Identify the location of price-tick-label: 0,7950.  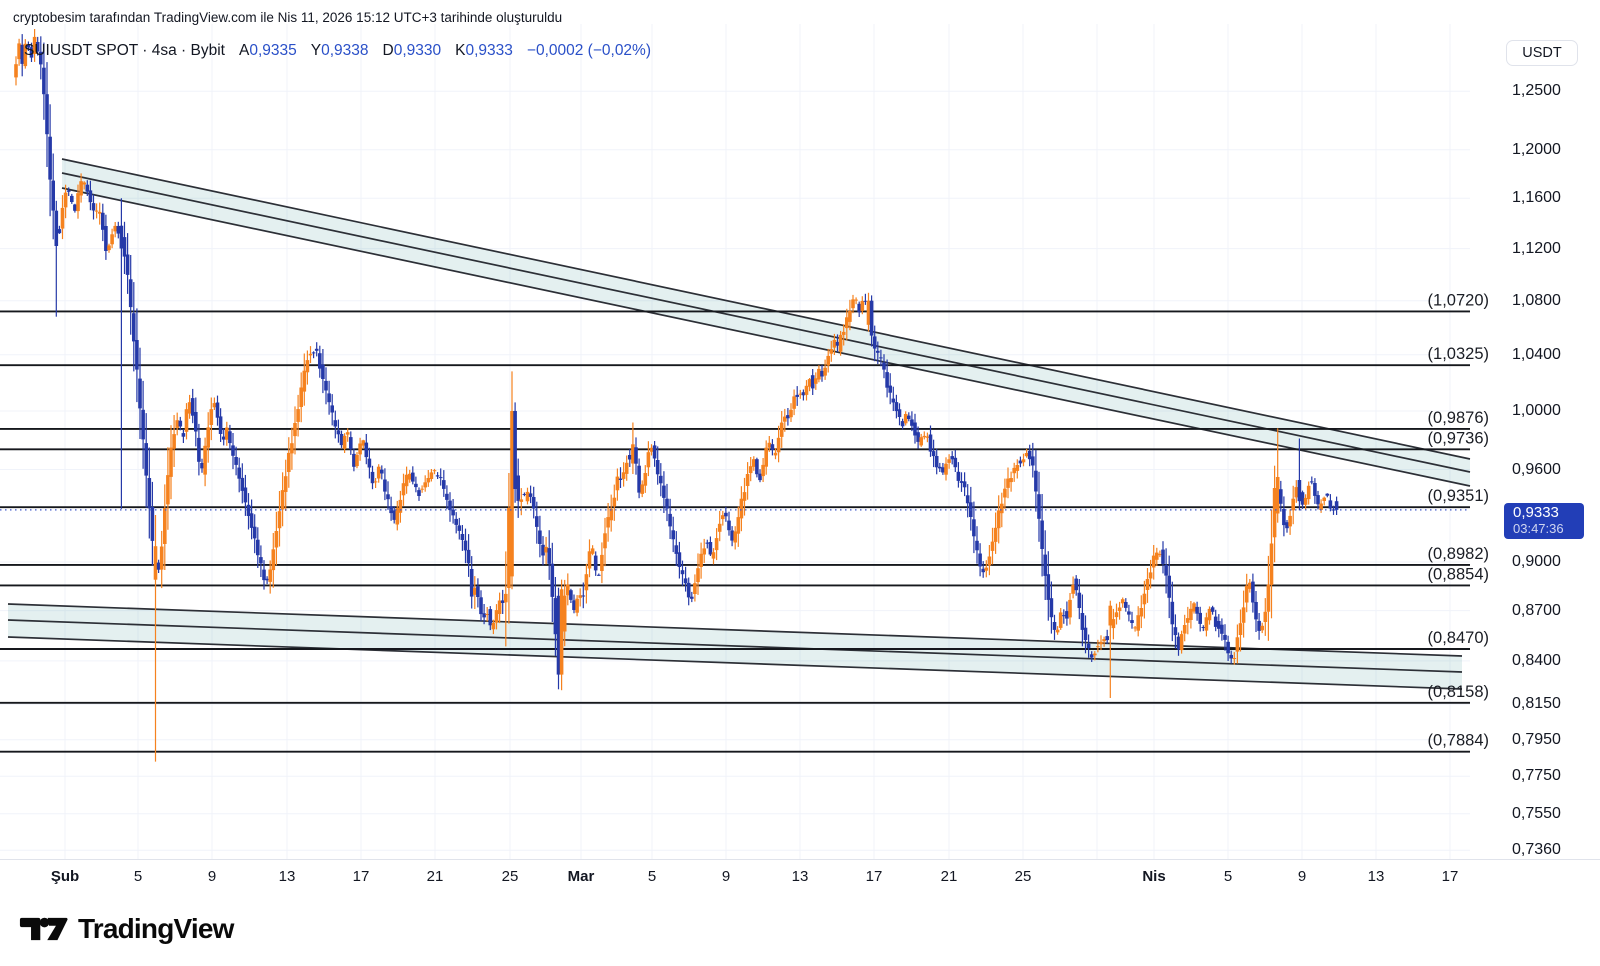
(1536, 739).